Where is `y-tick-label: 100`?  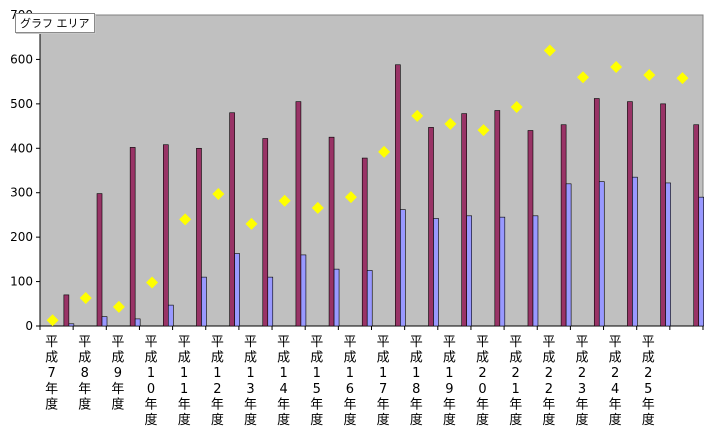 y-tick-label: 100 is located at coordinates (21, 282).